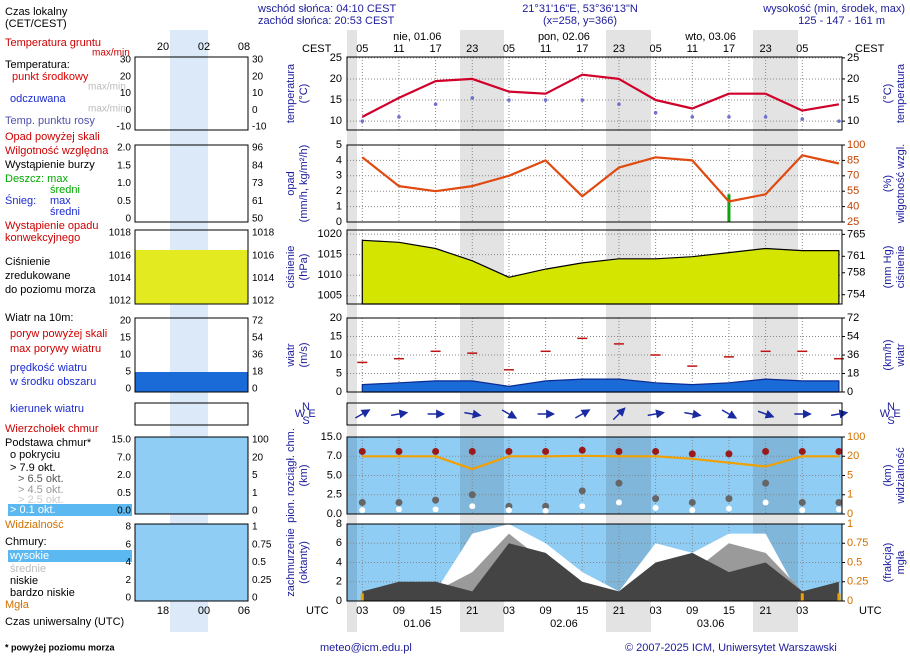 Image resolution: width=910 pixels, height=660 pixels. Describe the element at coordinates (204, 611) in the screenshot. I see `mini-tick-label: 00` at that location.